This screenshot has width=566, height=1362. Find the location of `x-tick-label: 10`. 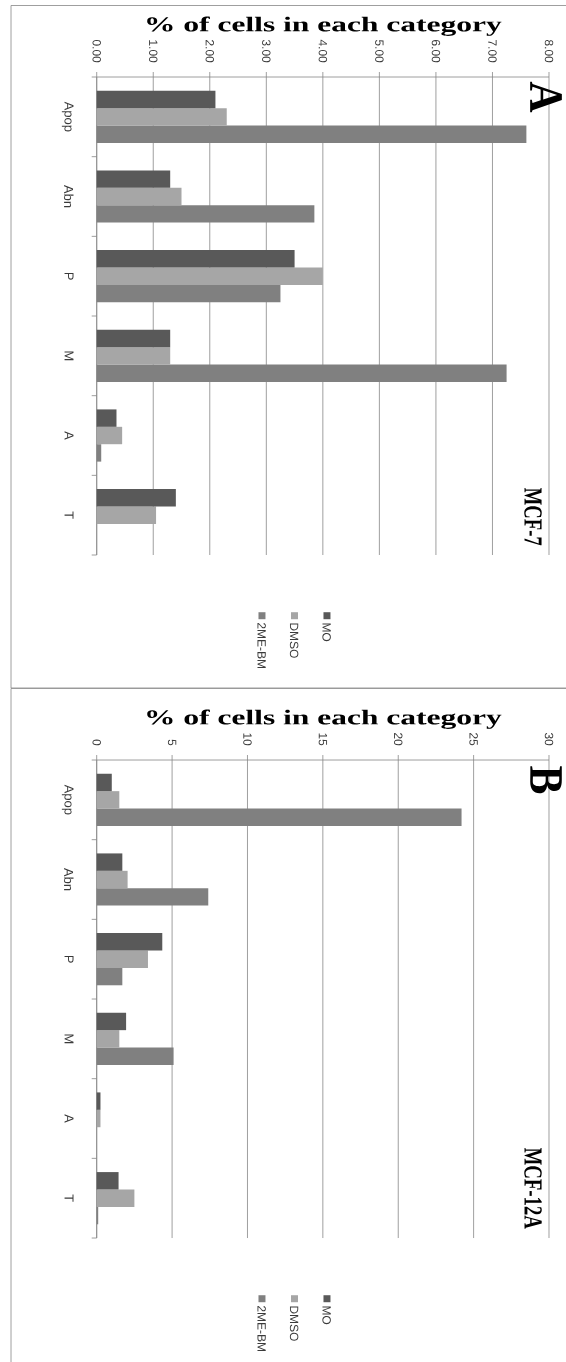

x-tick-label: 10 is located at coordinates (247, 739).